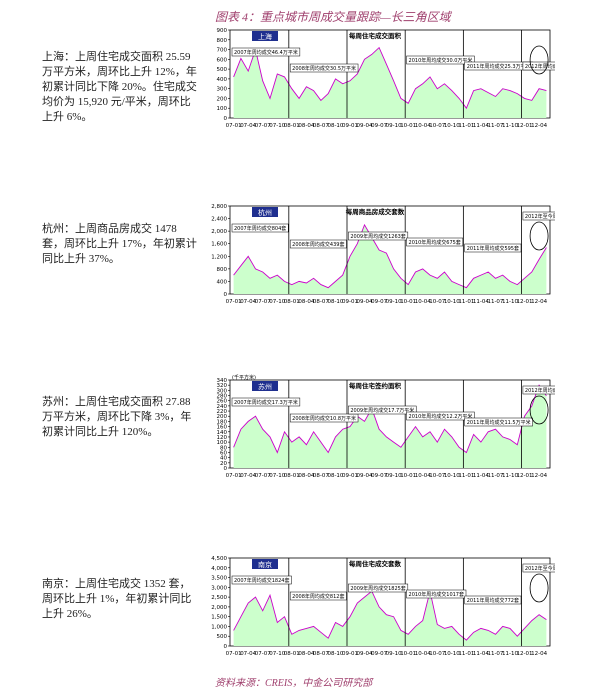 This screenshot has width=595, height=695. I want to click on annotation: 2007年周均成交804套, so click(260, 228).